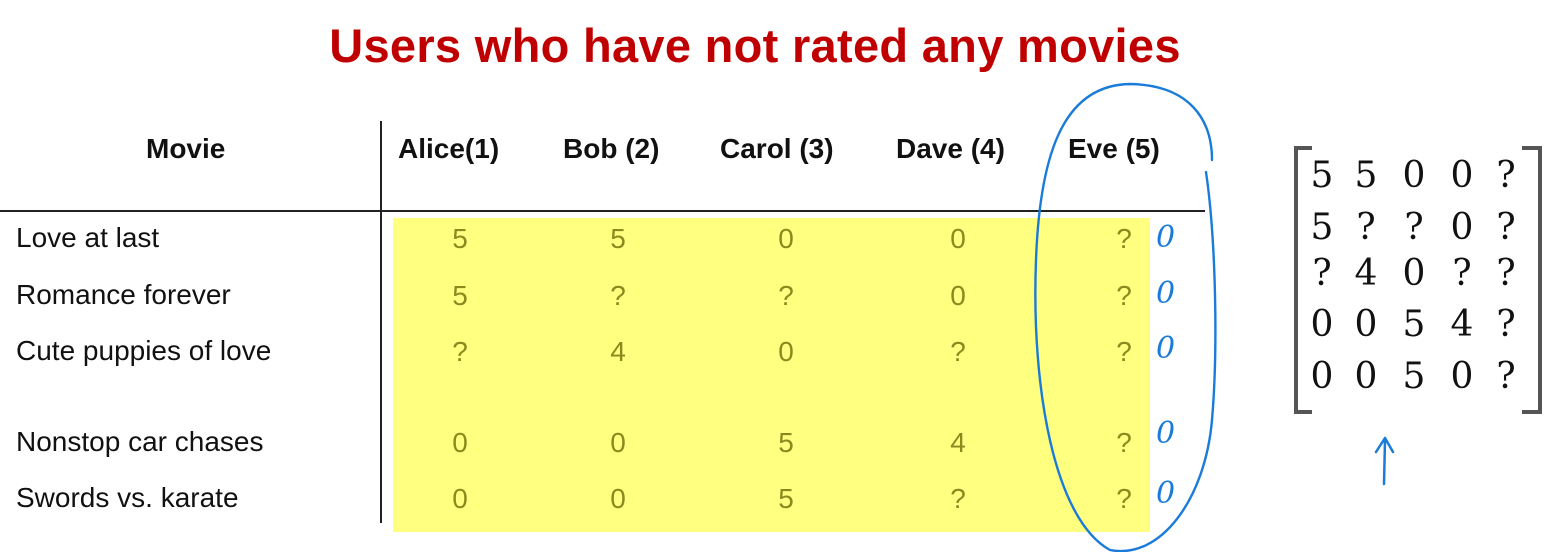 The image size is (1550, 552). I want to click on movie-name-romance-forever: Romance forever, so click(123, 294).